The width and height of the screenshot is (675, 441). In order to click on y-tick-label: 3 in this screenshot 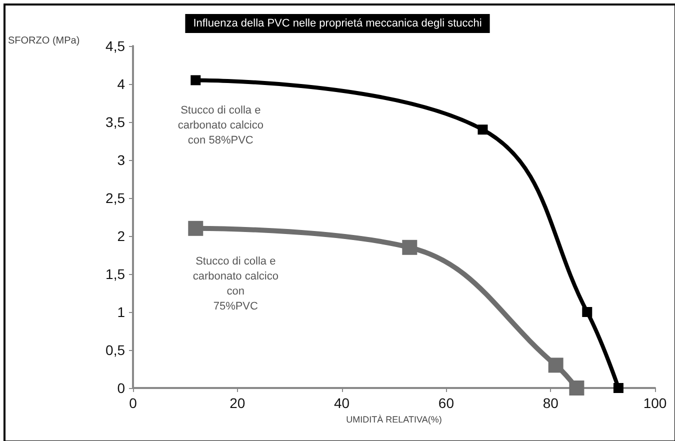, I will do `click(121, 160)`.